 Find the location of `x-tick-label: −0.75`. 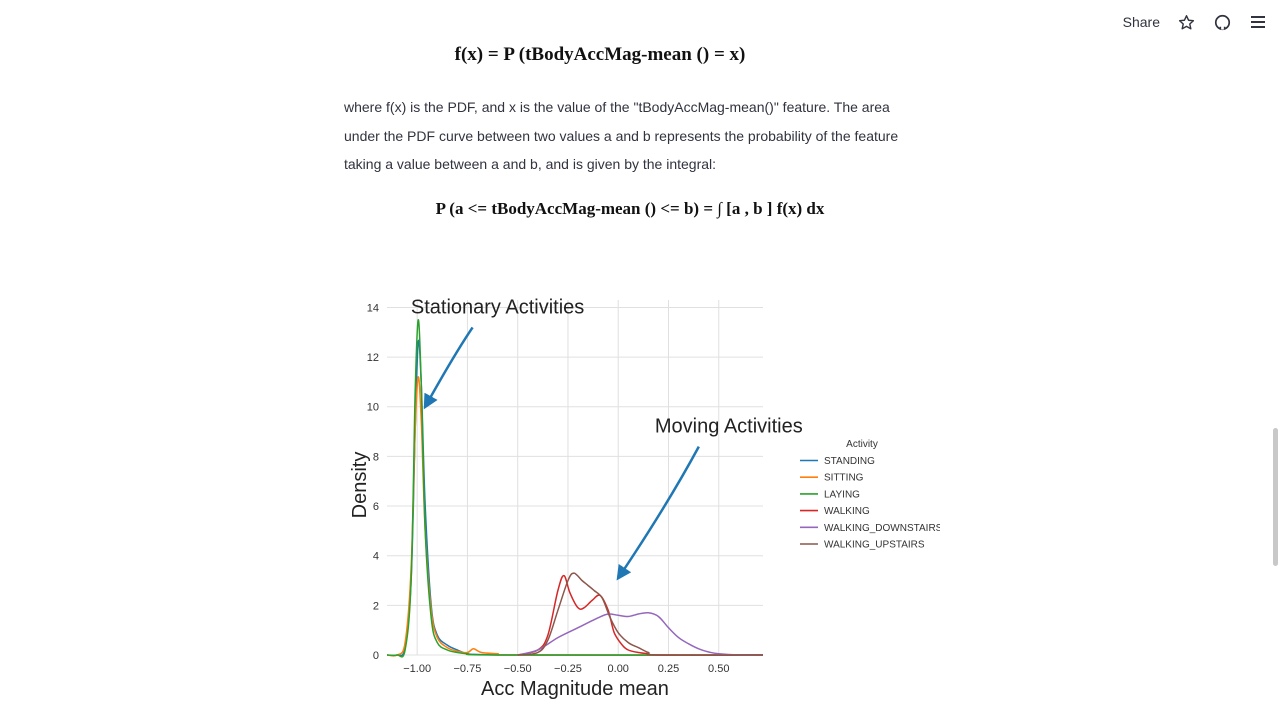

x-tick-label: −0.75 is located at coordinates (468, 669).